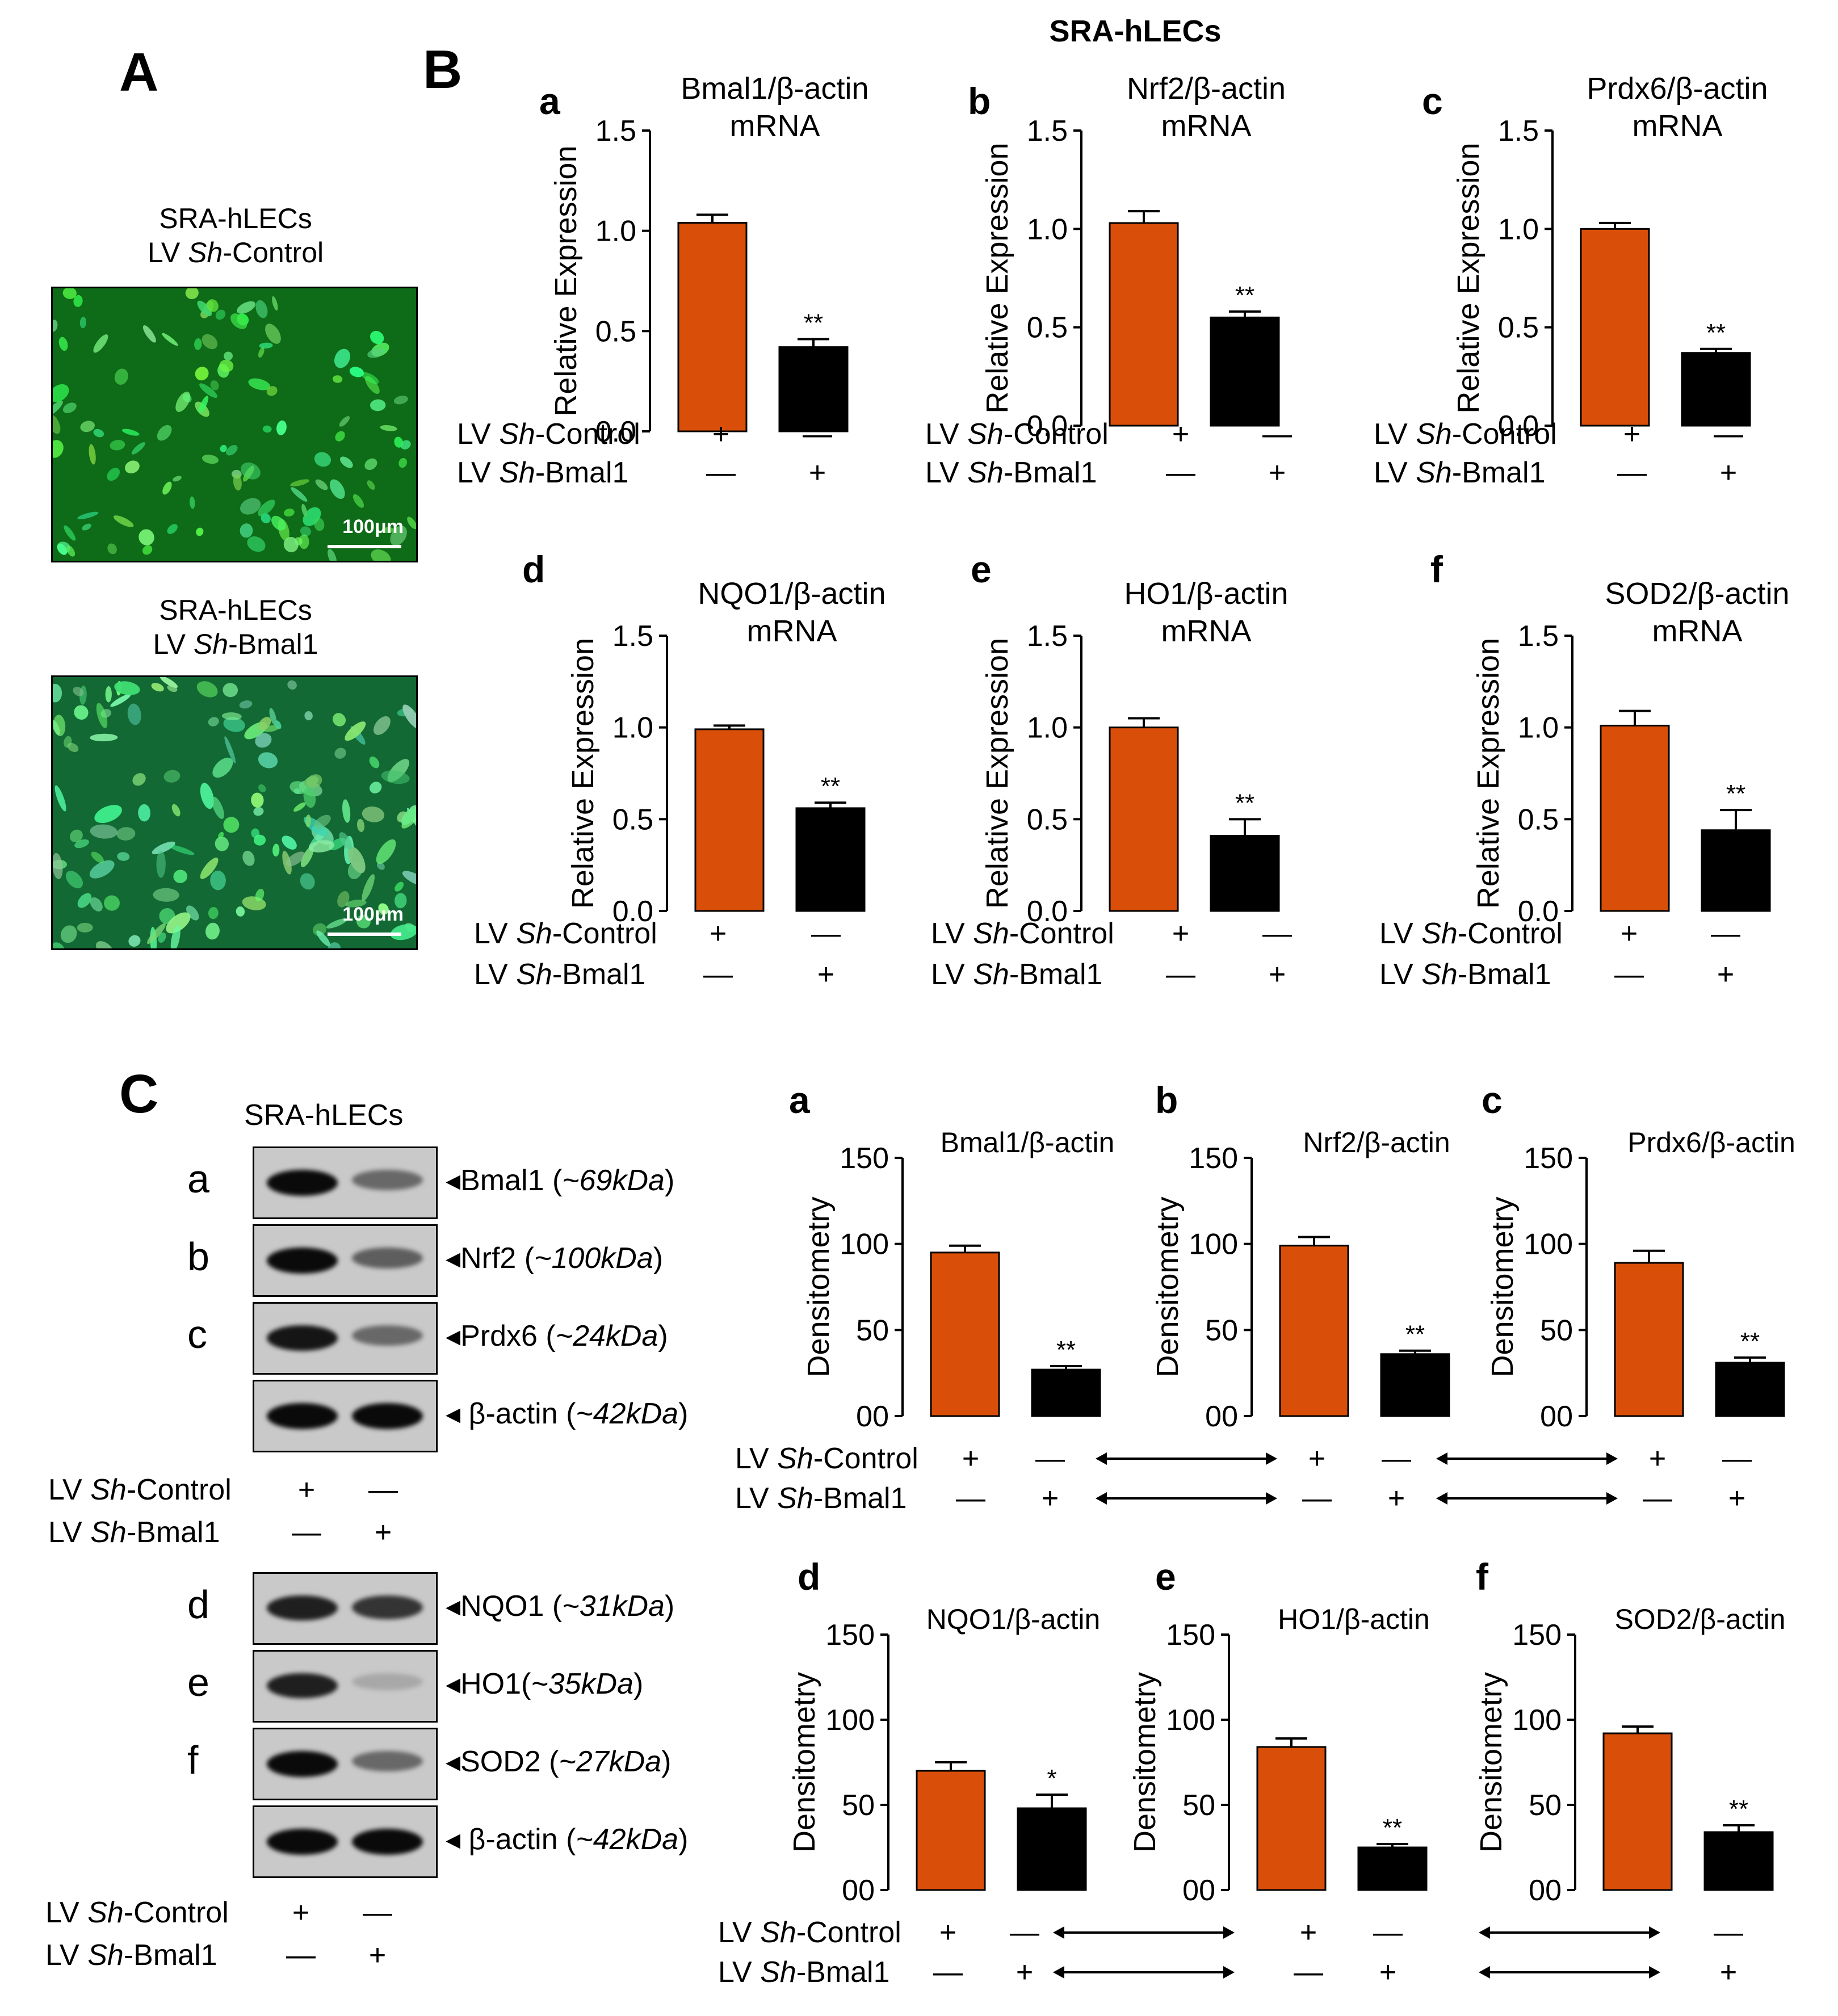 This screenshot has width=1838, height=2016. What do you see at coordinates (1518, 328) in the screenshot?
I see `y-tick-label: 0.5` at bounding box center [1518, 328].